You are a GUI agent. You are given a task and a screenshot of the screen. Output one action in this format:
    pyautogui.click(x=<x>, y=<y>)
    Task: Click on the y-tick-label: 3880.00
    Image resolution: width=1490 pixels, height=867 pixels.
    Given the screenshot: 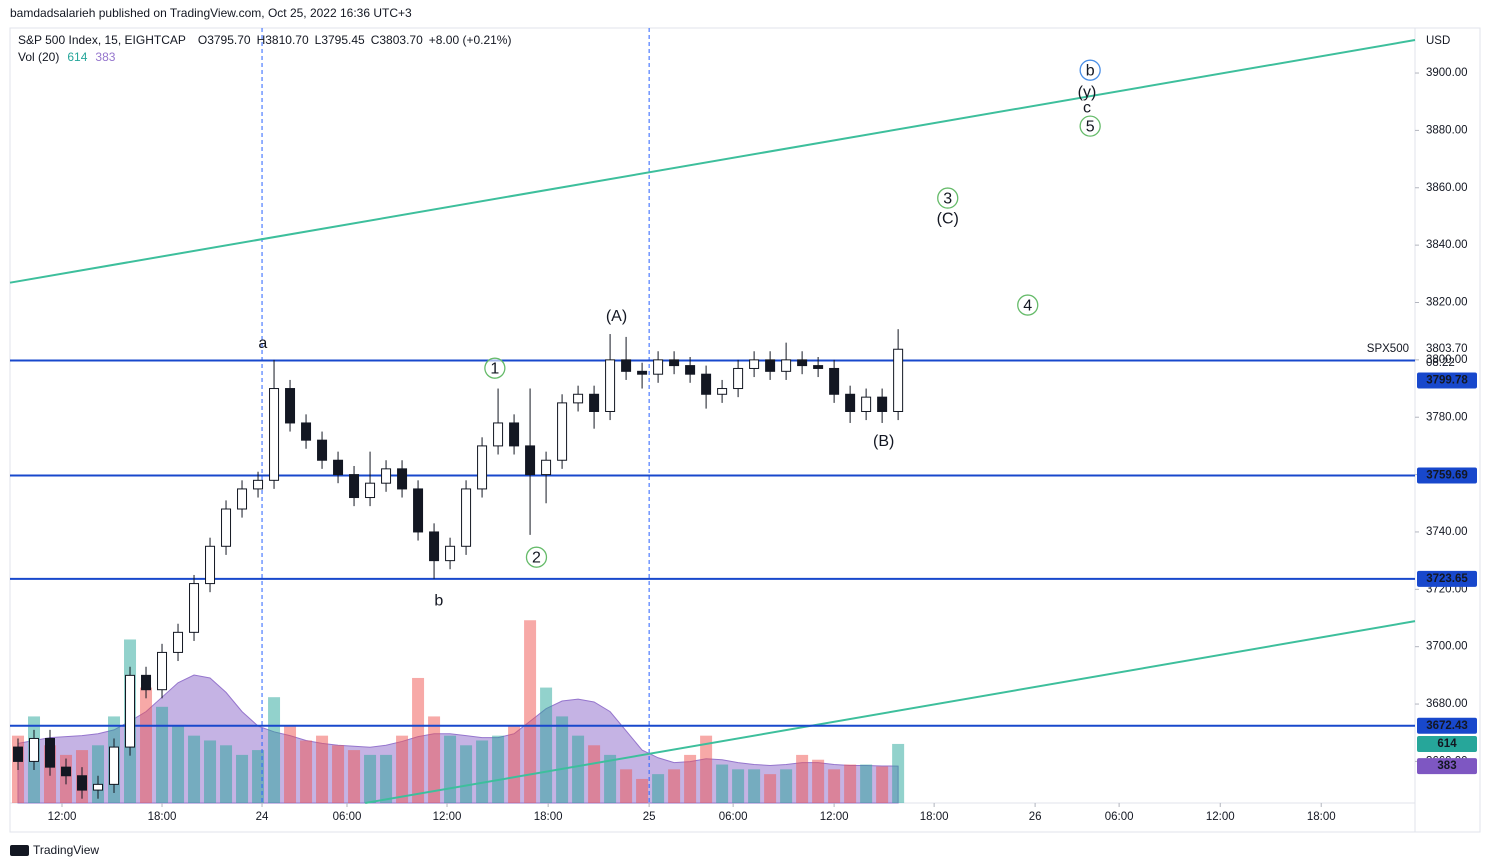 What is the action you would take?
    pyautogui.click(x=1447, y=130)
    